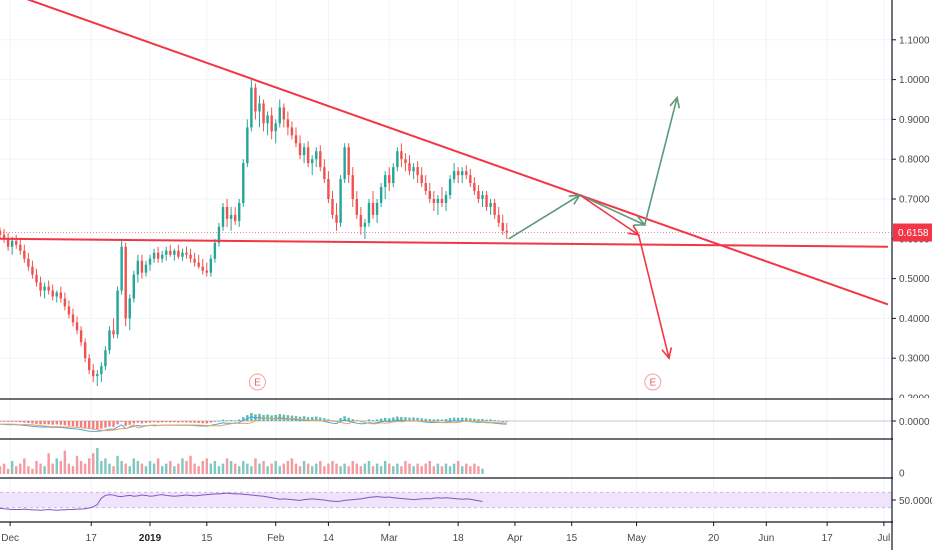  Describe the element at coordinates (624, 276) in the screenshot. I see `bearish-scenario-arrow` at that location.